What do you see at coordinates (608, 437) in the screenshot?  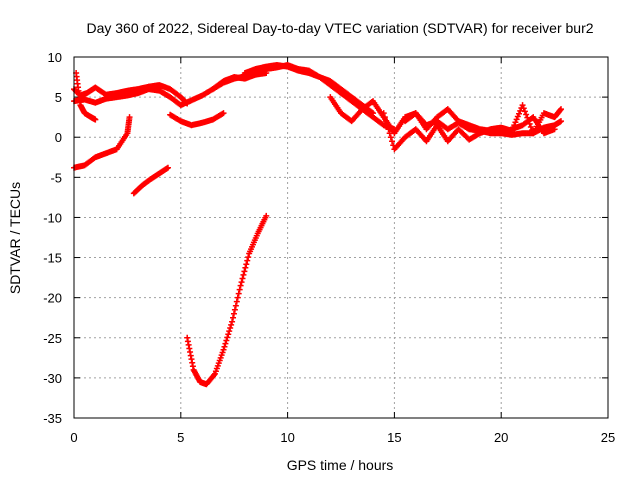 I see `x-tick-label: 25` at bounding box center [608, 437].